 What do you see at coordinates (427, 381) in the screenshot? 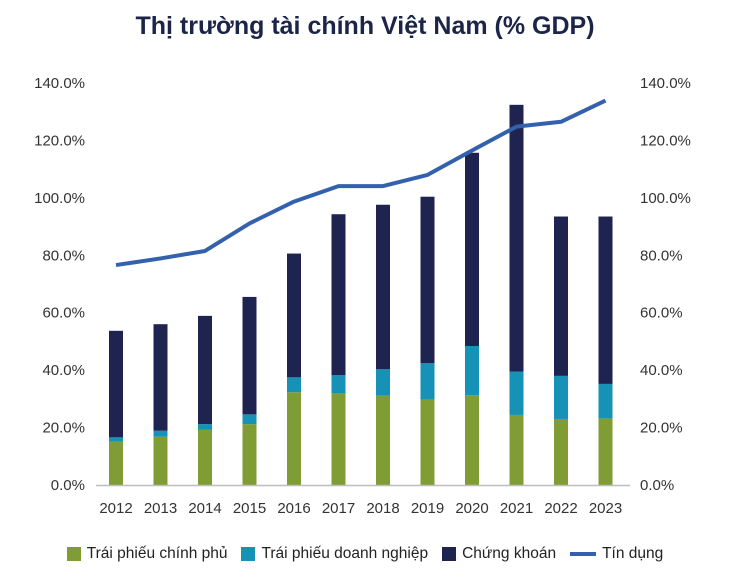
I see `bar-trái-phiếu-doanh-nghiệp-2019` at bounding box center [427, 381].